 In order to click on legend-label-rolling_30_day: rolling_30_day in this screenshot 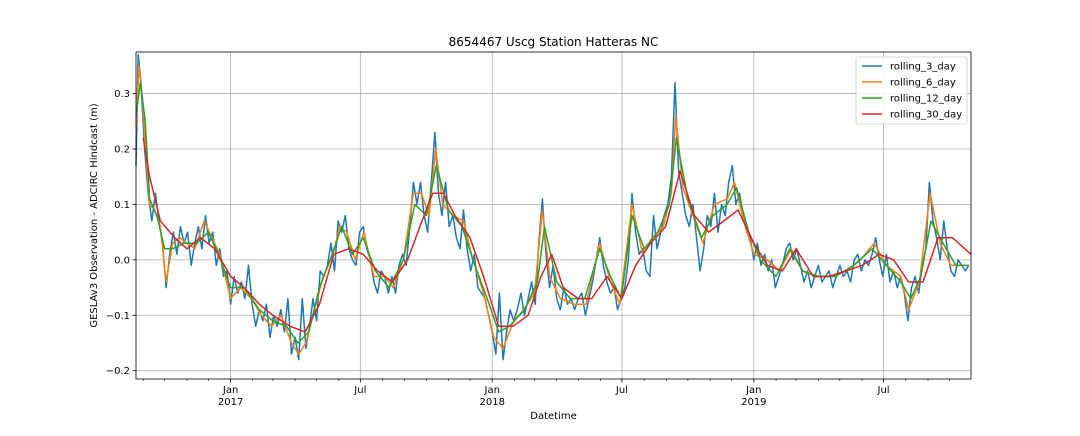, I will do `click(926, 115)`.